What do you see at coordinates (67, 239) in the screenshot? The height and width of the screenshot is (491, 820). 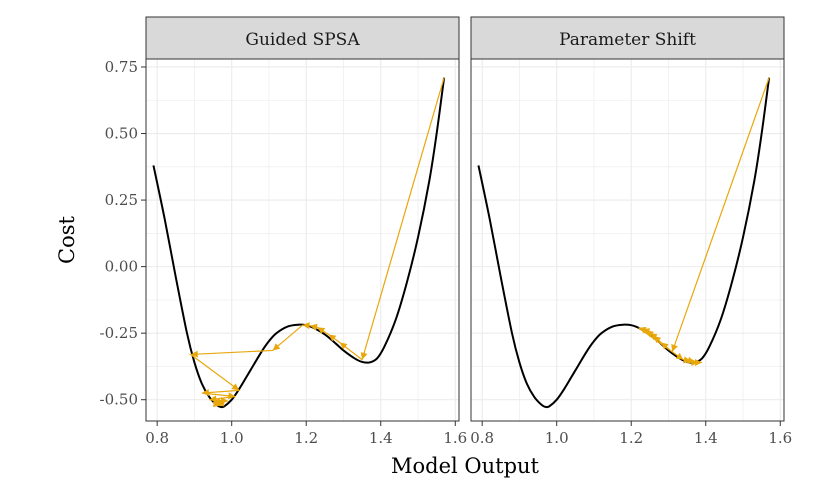 I see `y-axis-title: Cost` at bounding box center [67, 239].